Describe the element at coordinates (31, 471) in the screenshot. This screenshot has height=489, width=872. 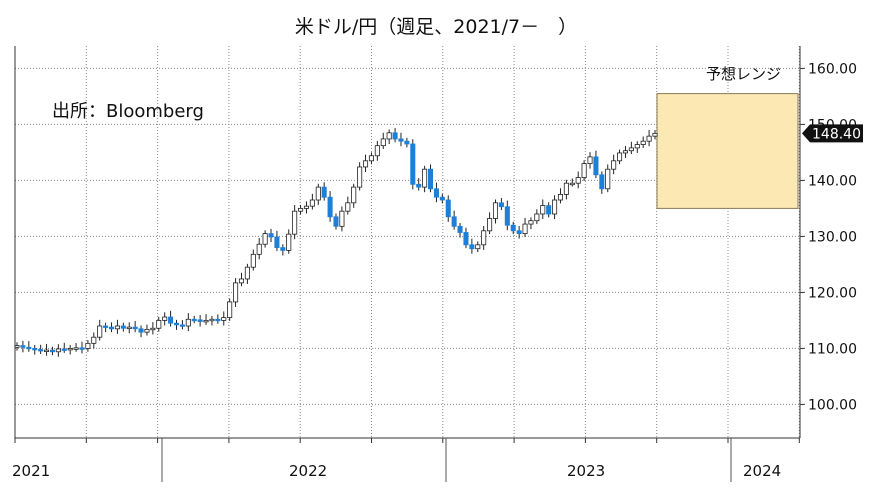
I see `x-year-label: 2021` at that location.